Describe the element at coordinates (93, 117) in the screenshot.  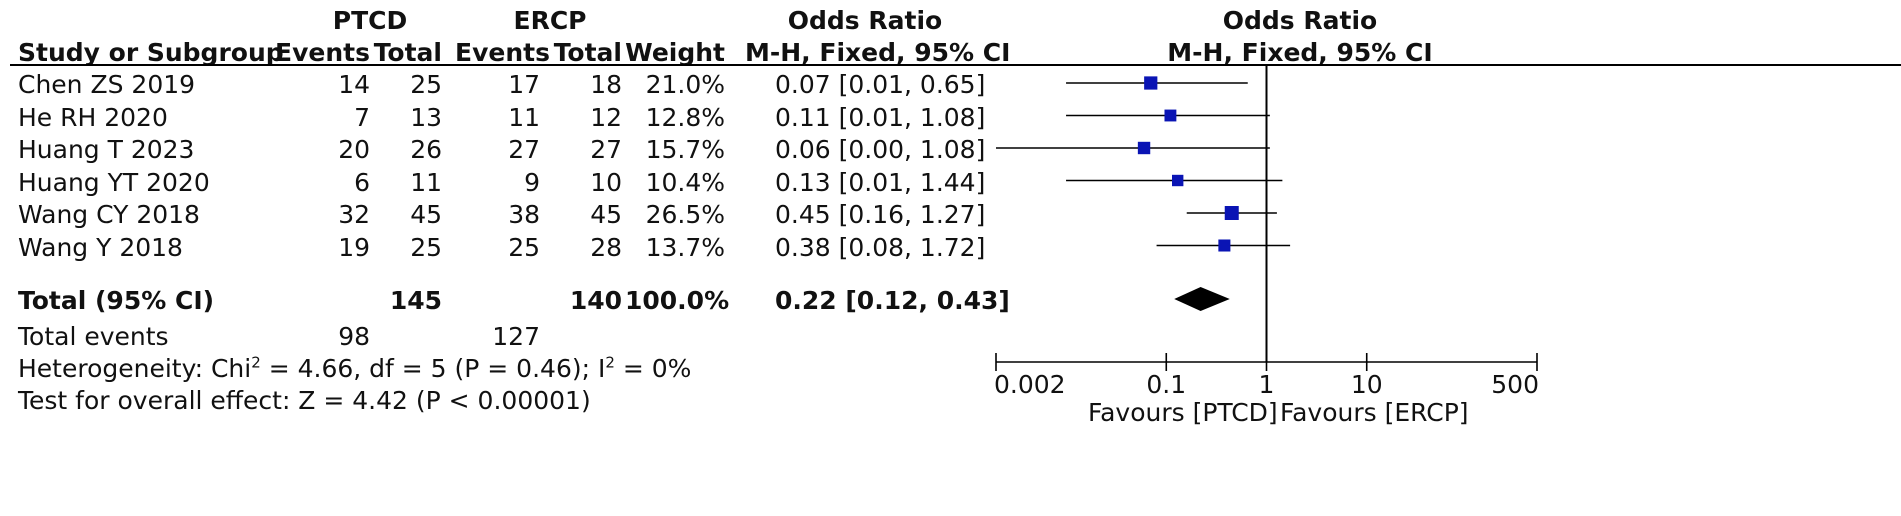
I see `study-name: He RH 2020` at that location.